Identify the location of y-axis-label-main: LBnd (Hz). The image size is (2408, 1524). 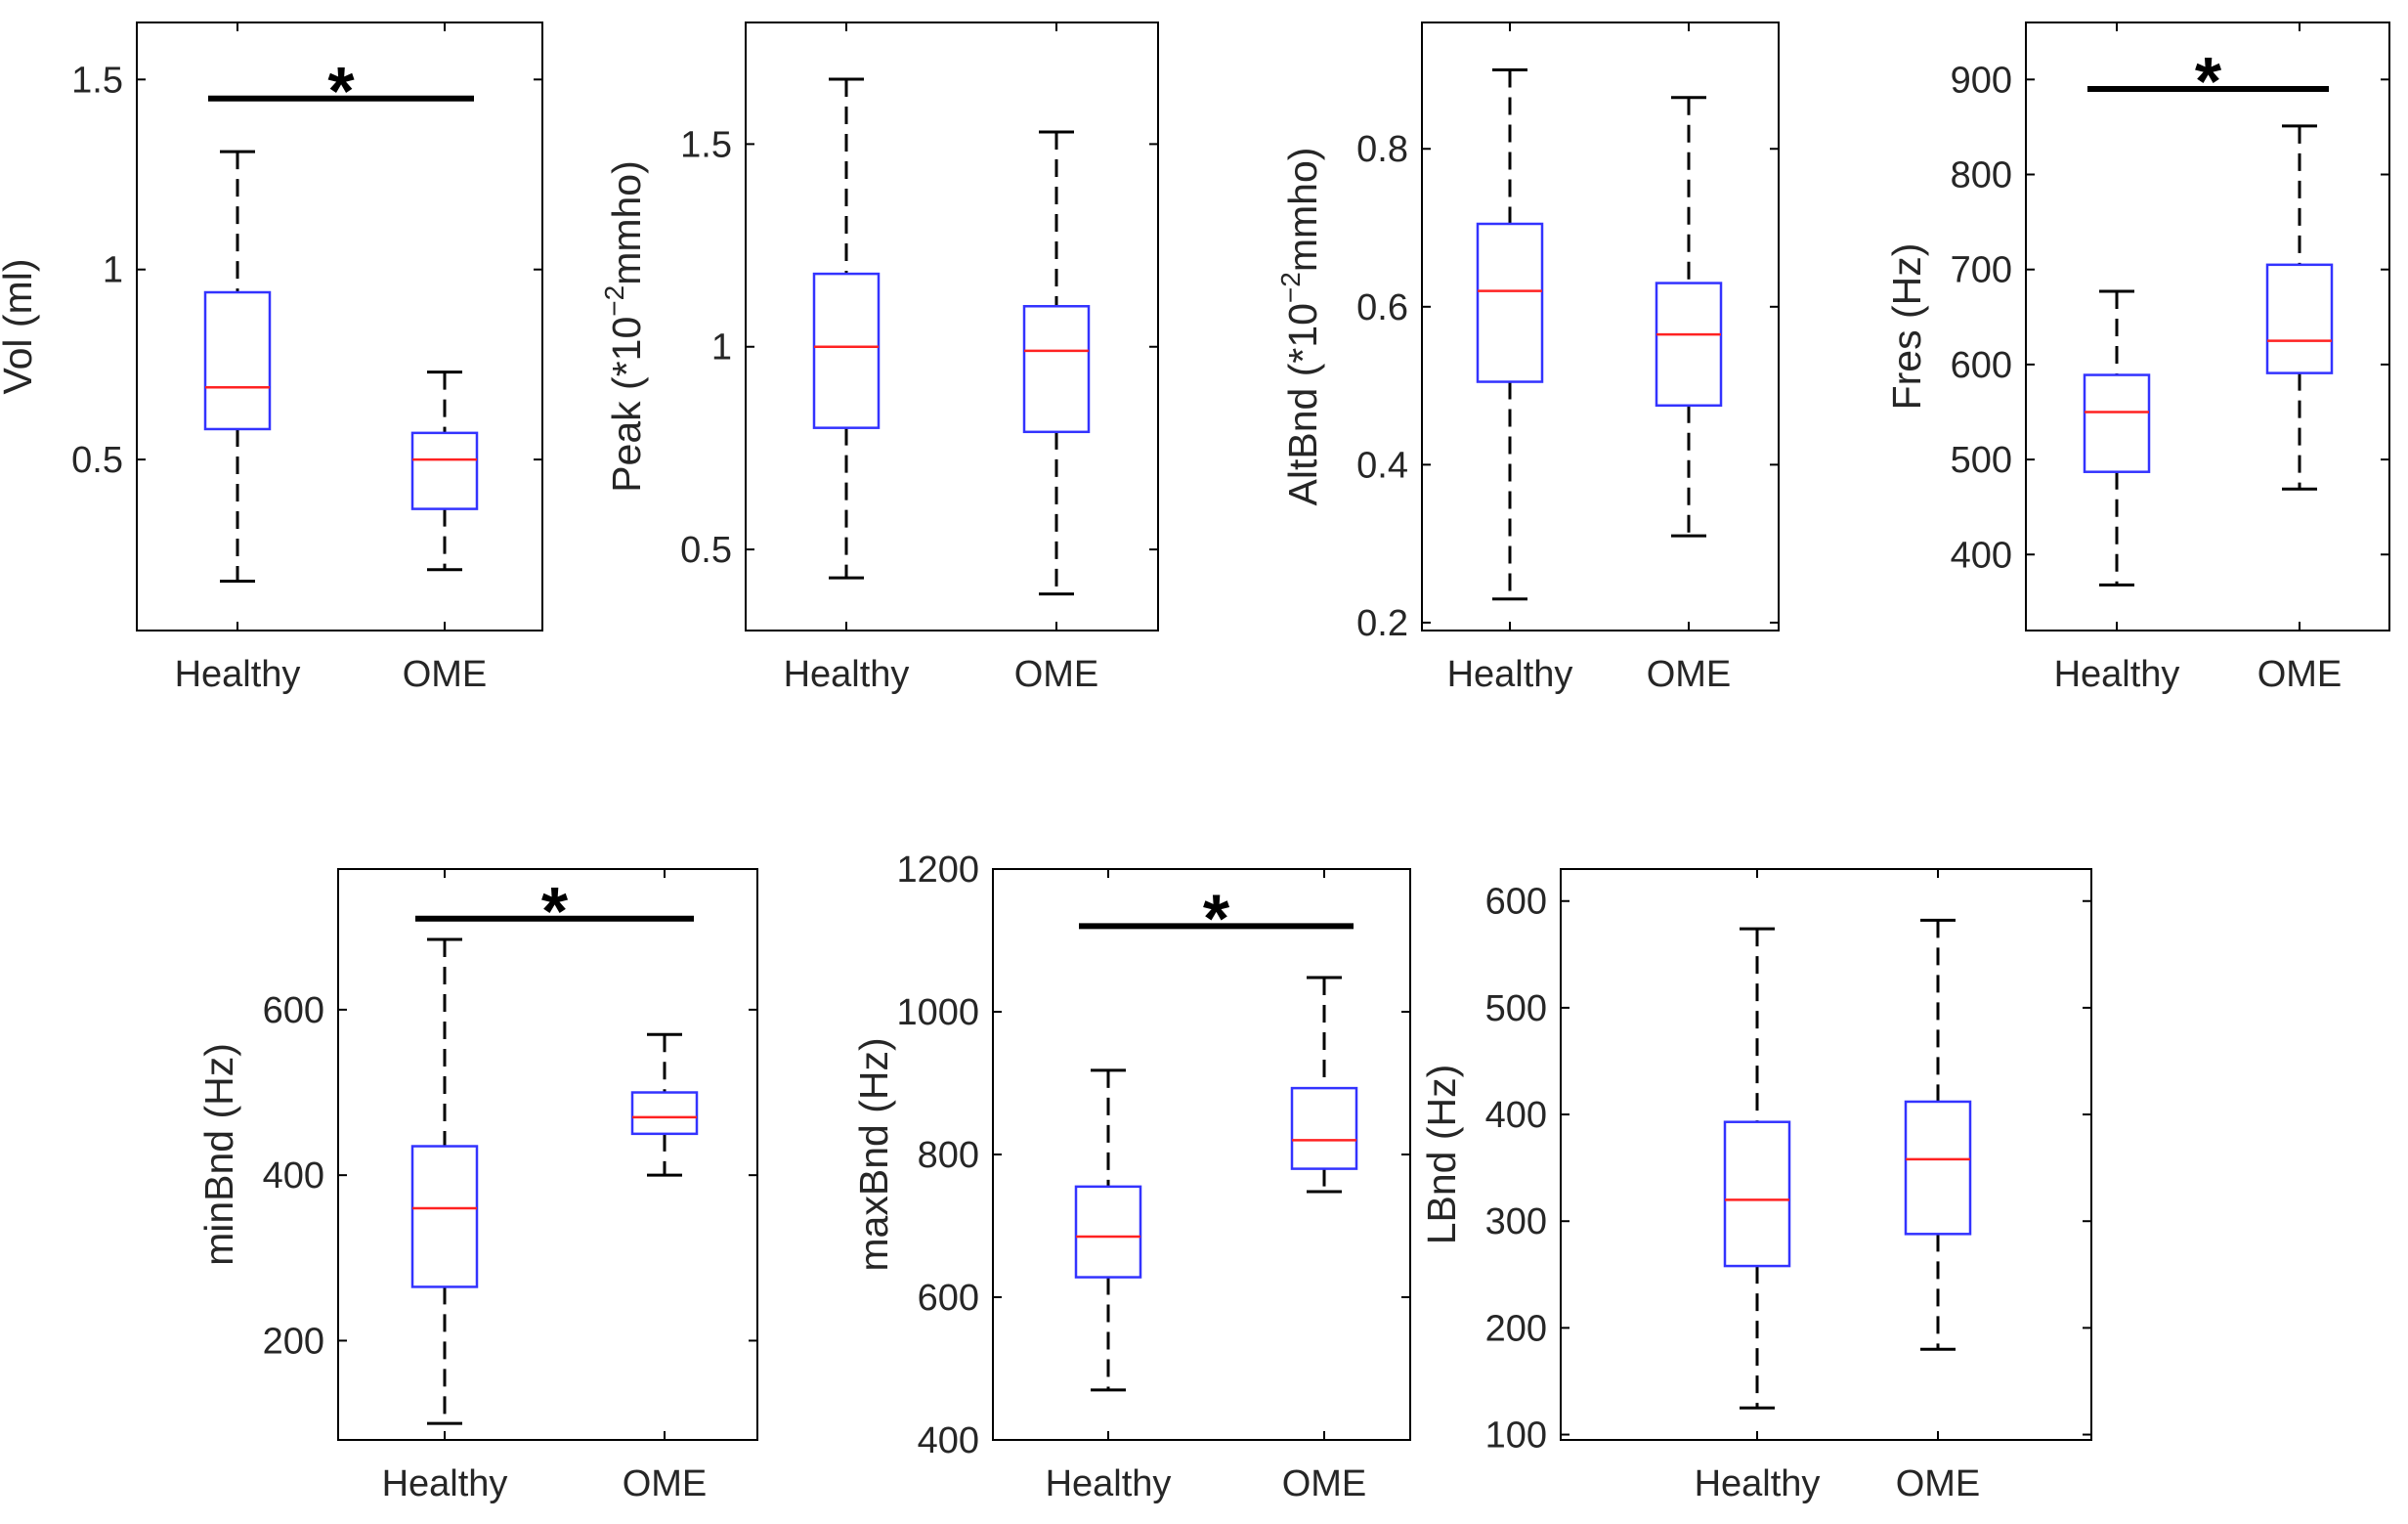
(1441, 1155).